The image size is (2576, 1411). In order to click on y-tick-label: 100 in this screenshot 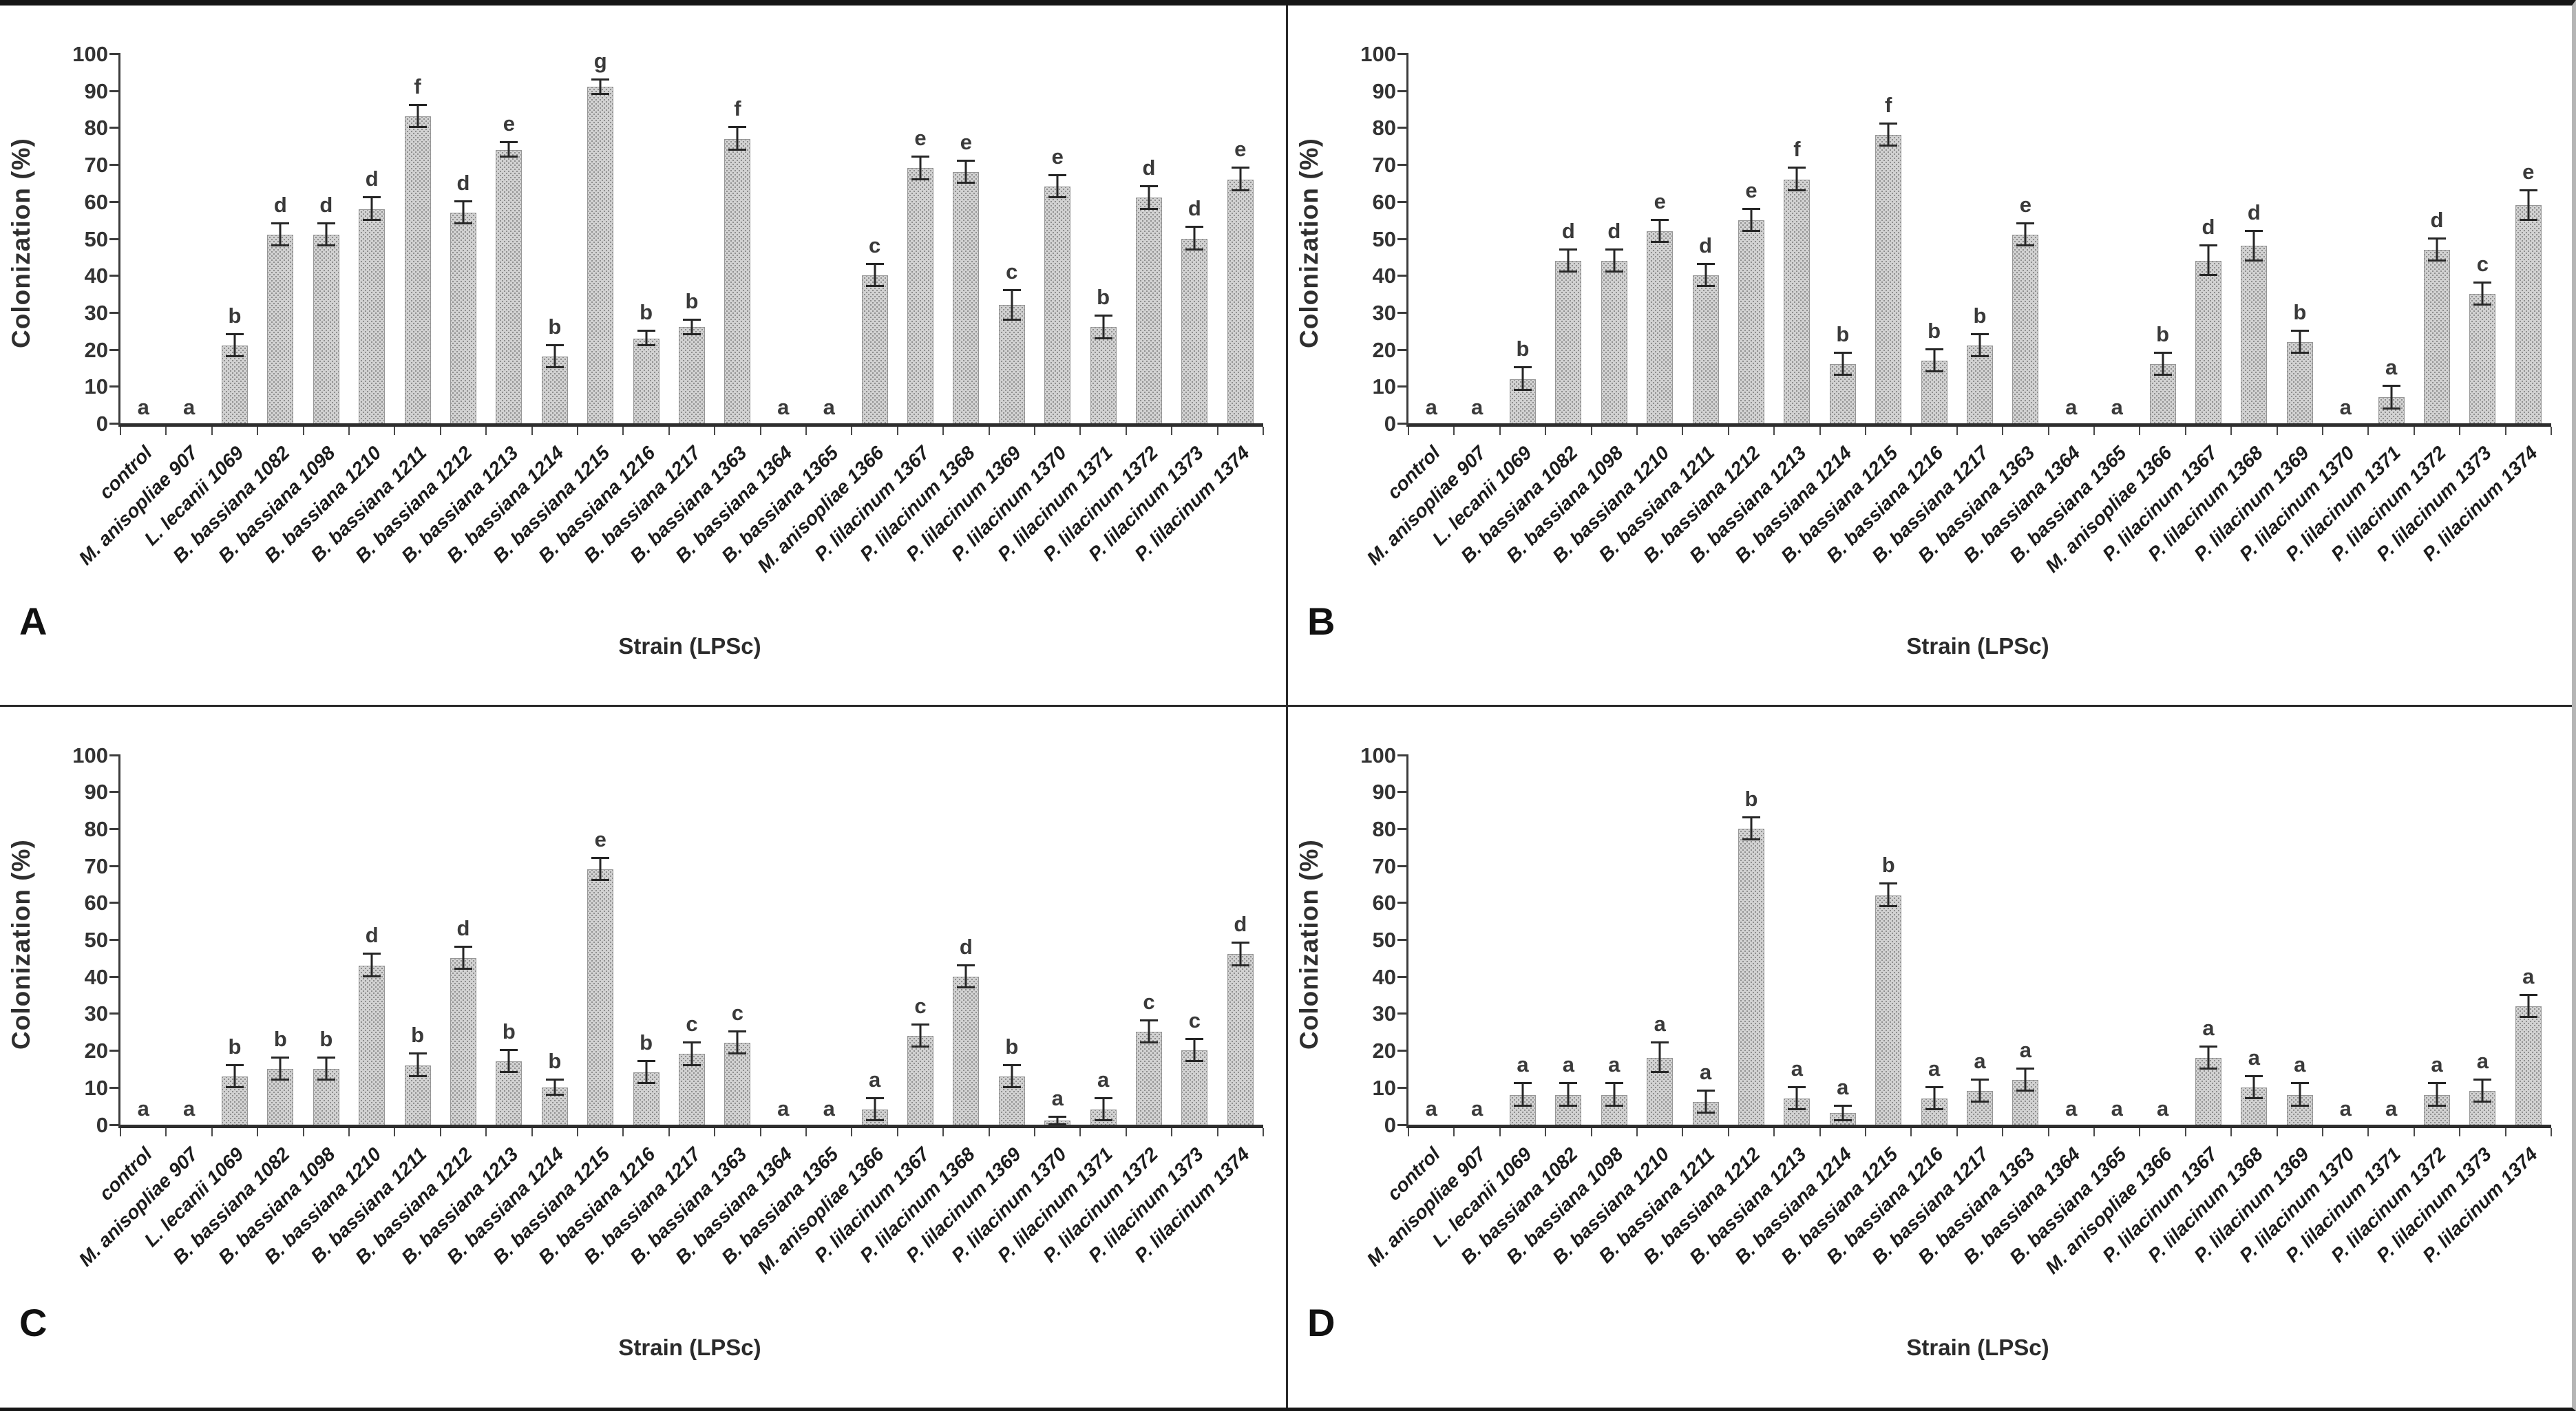, I will do `click(90, 755)`.